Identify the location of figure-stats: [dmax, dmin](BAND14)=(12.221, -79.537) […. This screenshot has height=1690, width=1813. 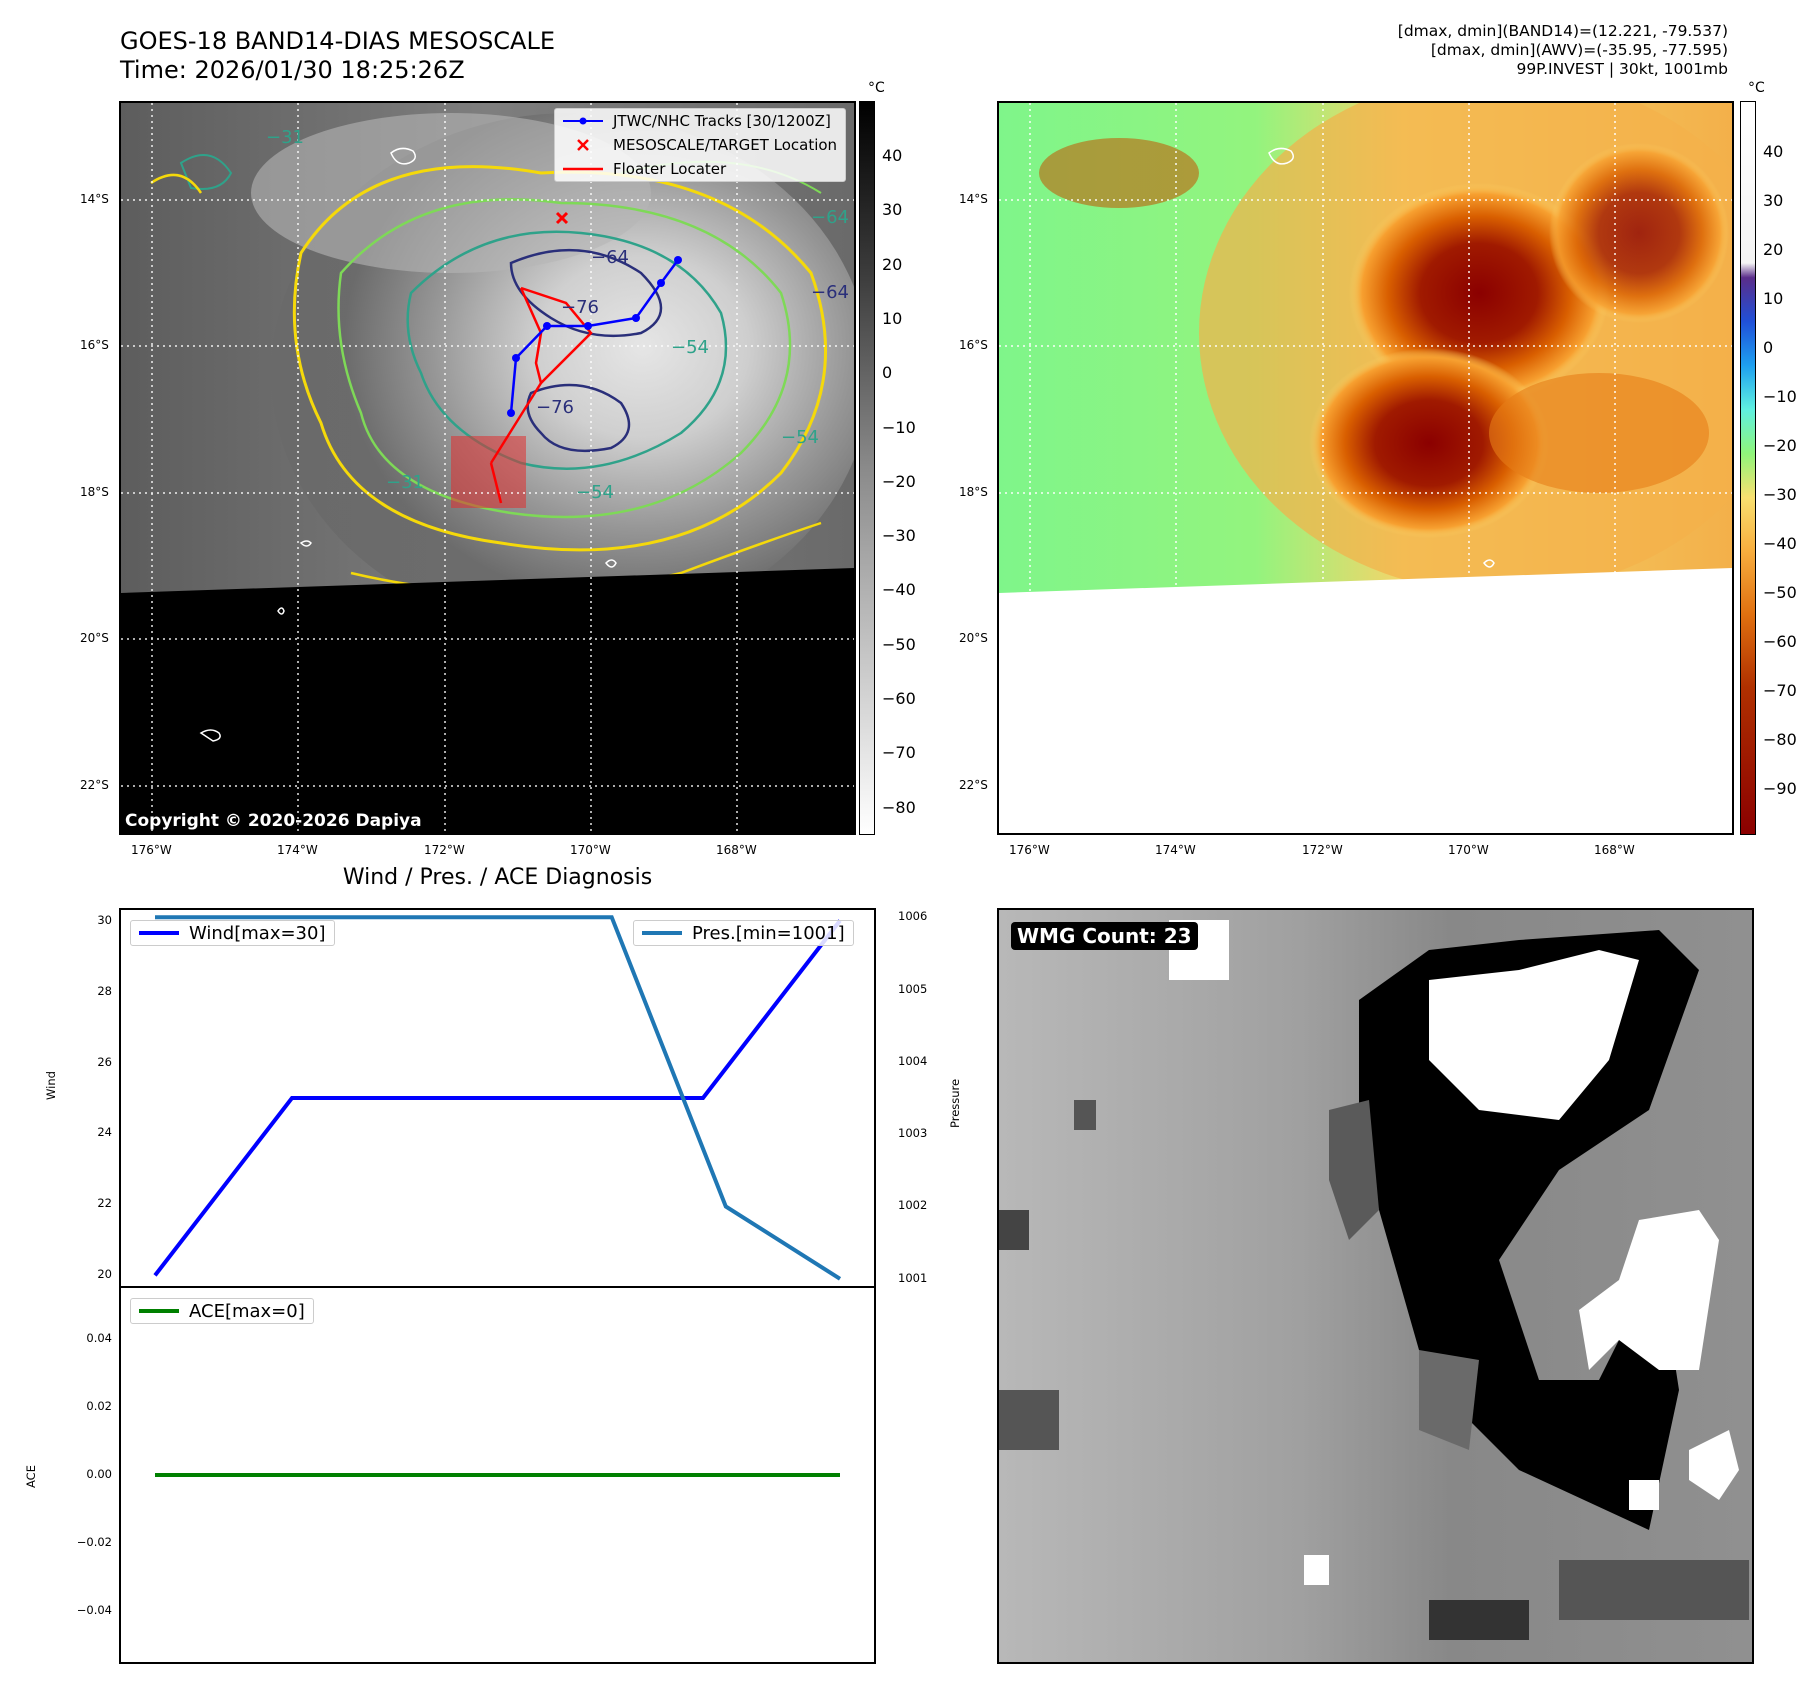
(1563, 50).